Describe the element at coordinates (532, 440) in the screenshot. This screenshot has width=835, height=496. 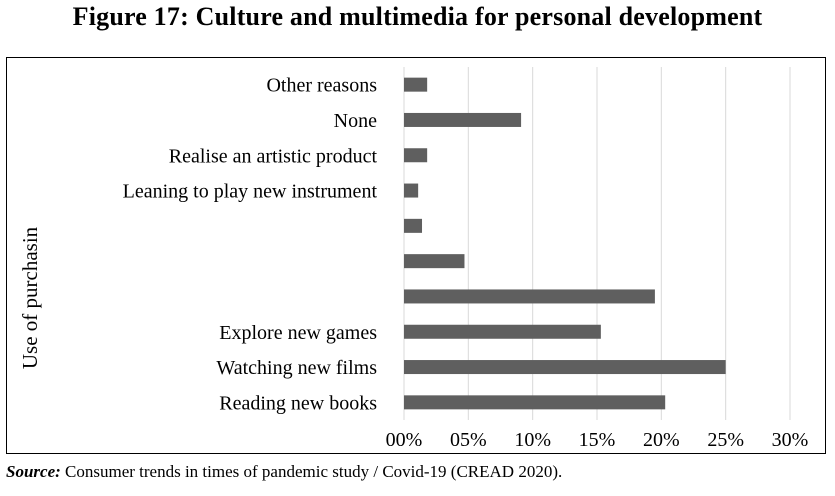
I see `x-tick-label: 10%` at that location.